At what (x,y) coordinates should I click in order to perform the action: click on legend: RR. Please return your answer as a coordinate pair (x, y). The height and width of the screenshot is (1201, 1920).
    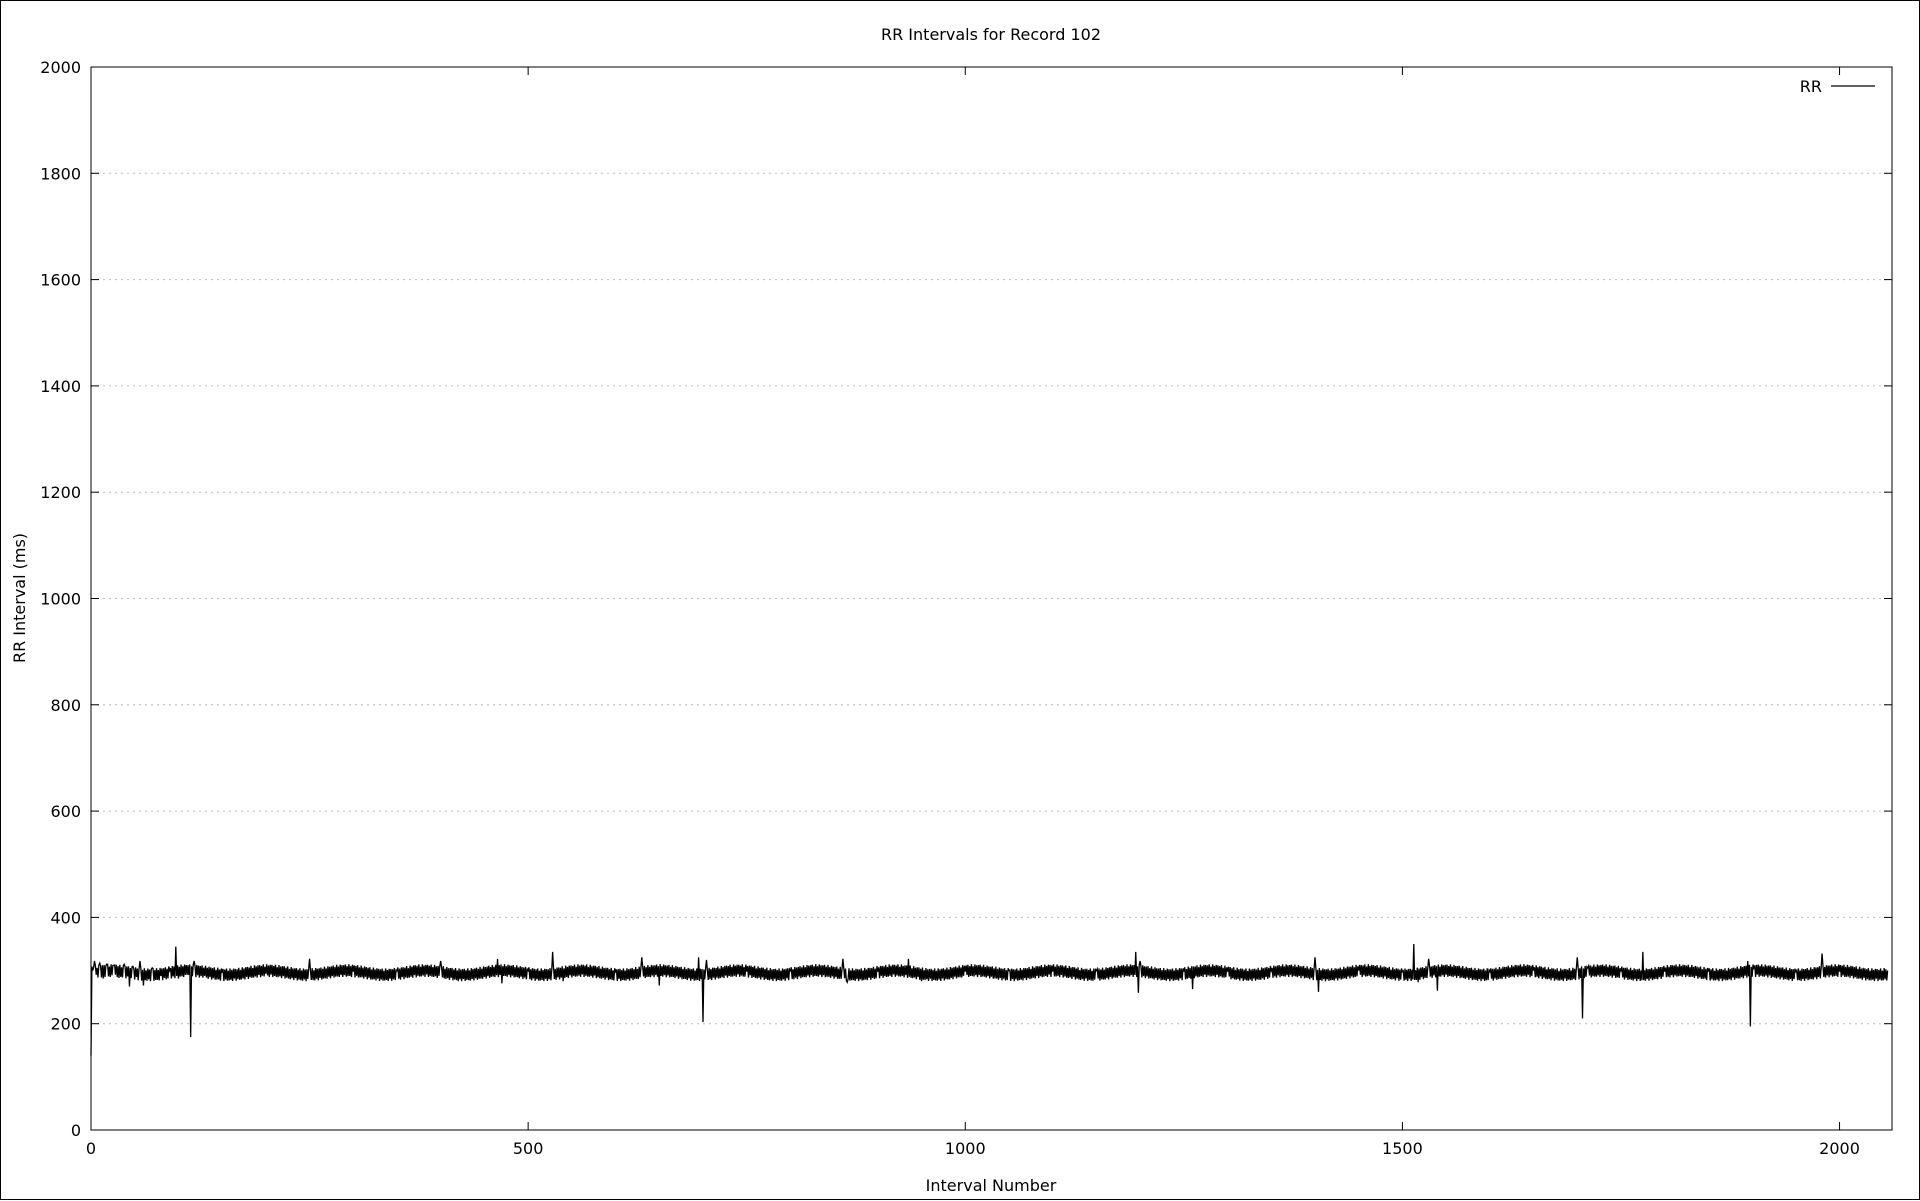
    Looking at the image, I should click on (1837, 86).